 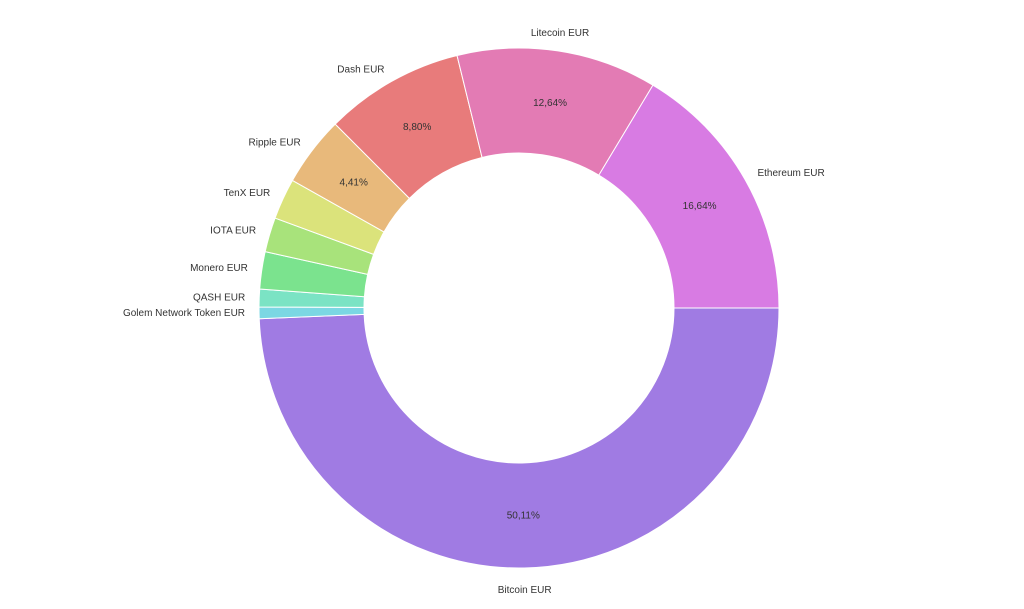 I want to click on percent-label-ethereum-eur: 16,64%, so click(x=700, y=206).